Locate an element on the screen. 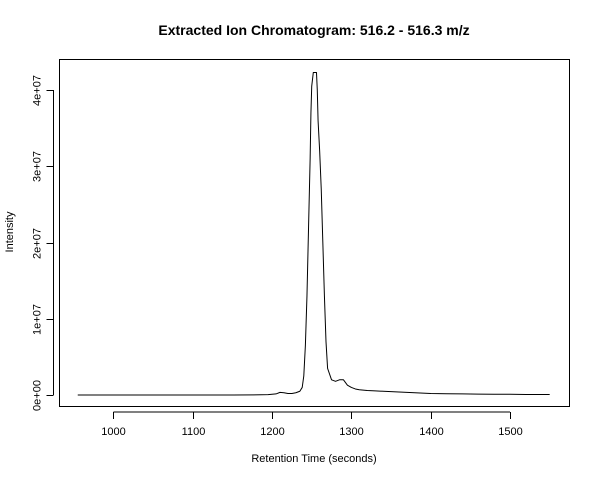  x-tick-label: 1100 is located at coordinates (194, 432).